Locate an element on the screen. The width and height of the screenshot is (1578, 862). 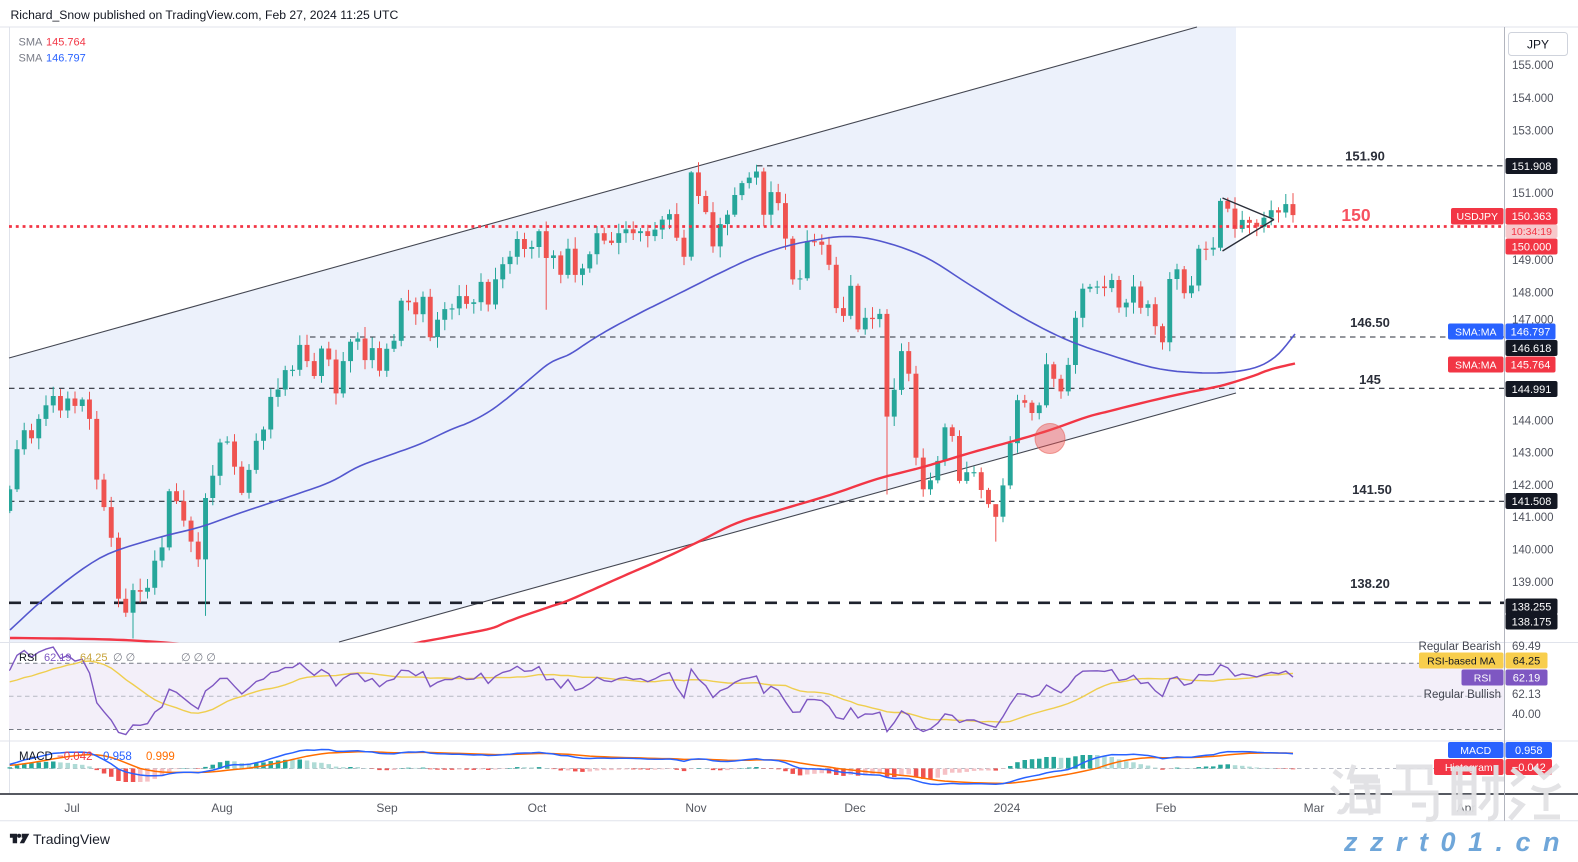
svg-text: 155.000 is located at coordinates (1533, 66).